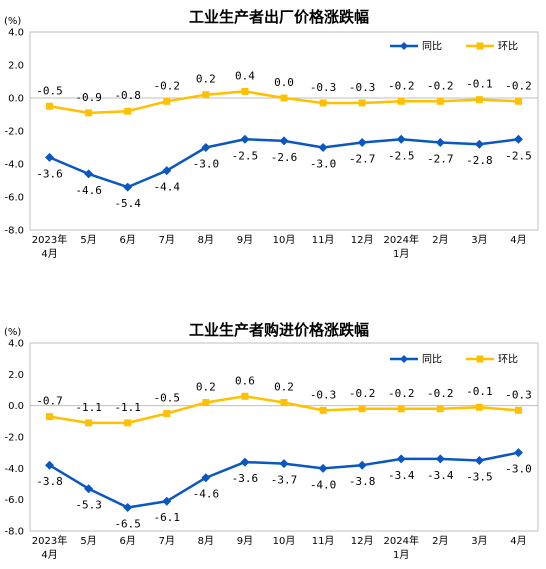 The image size is (546, 569). What do you see at coordinates (128, 541) in the screenshot?
I see `x-tick-label: 6月` at bounding box center [128, 541].